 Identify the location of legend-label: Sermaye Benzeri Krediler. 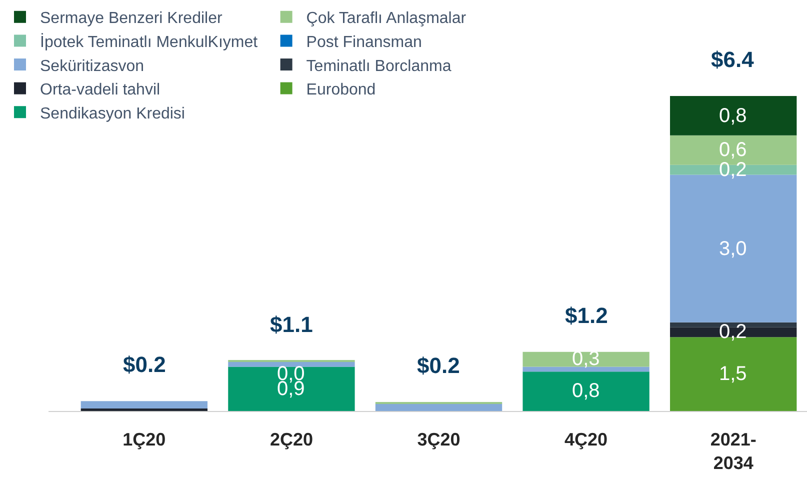
(131, 19).